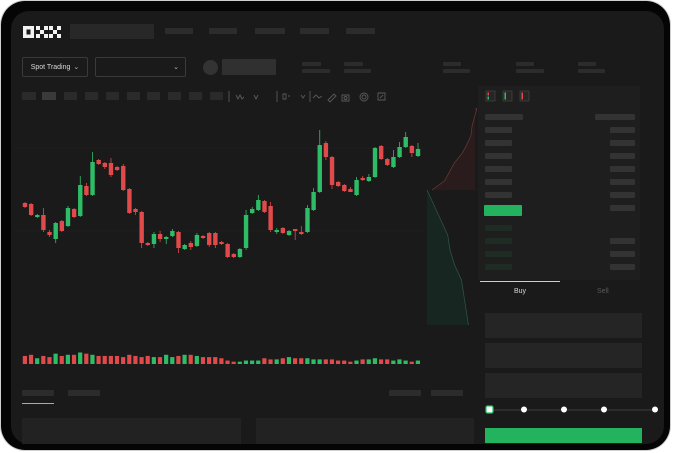 The height and width of the screenshot is (453, 673). What do you see at coordinates (249, 67) in the screenshot?
I see `pair-price` at bounding box center [249, 67].